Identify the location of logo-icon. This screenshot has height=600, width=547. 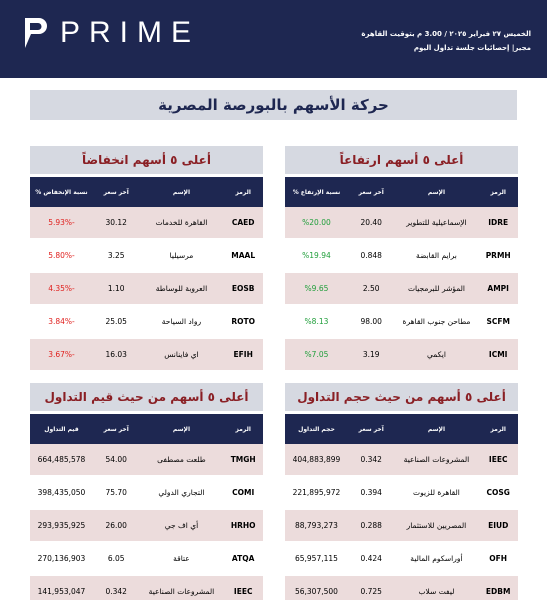
(36, 33).